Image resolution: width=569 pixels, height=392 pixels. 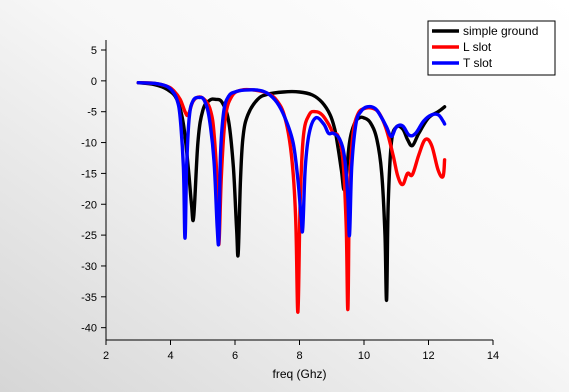 What do you see at coordinates (235, 356) in the screenshot?
I see `x-tick-label: 6` at bounding box center [235, 356].